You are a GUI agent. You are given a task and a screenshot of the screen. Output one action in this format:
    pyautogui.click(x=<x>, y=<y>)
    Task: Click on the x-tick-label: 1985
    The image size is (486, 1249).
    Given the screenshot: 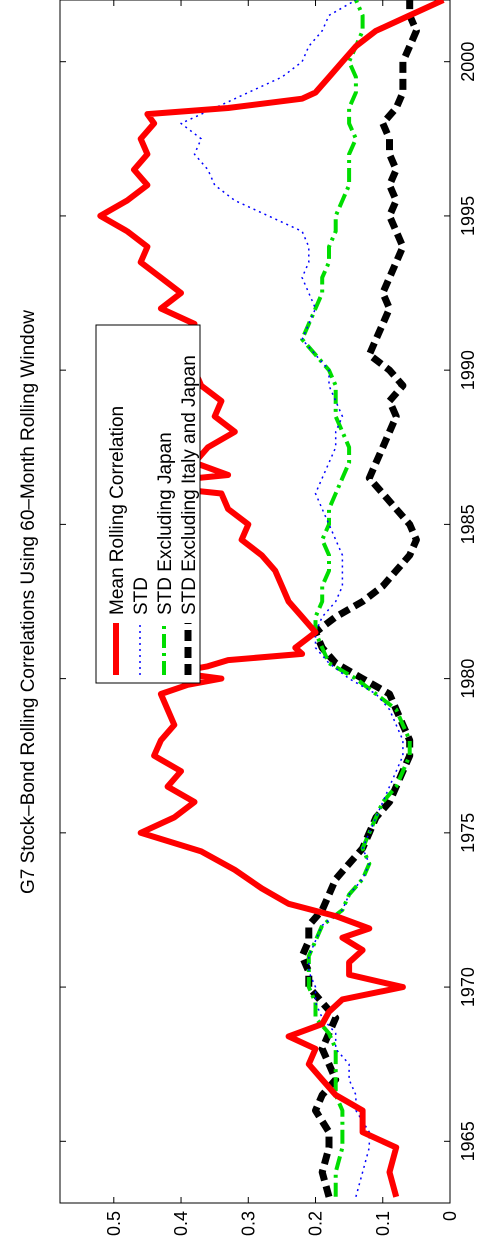 What is the action you would take?
    pyautogui.click(x=468, y=524)
    